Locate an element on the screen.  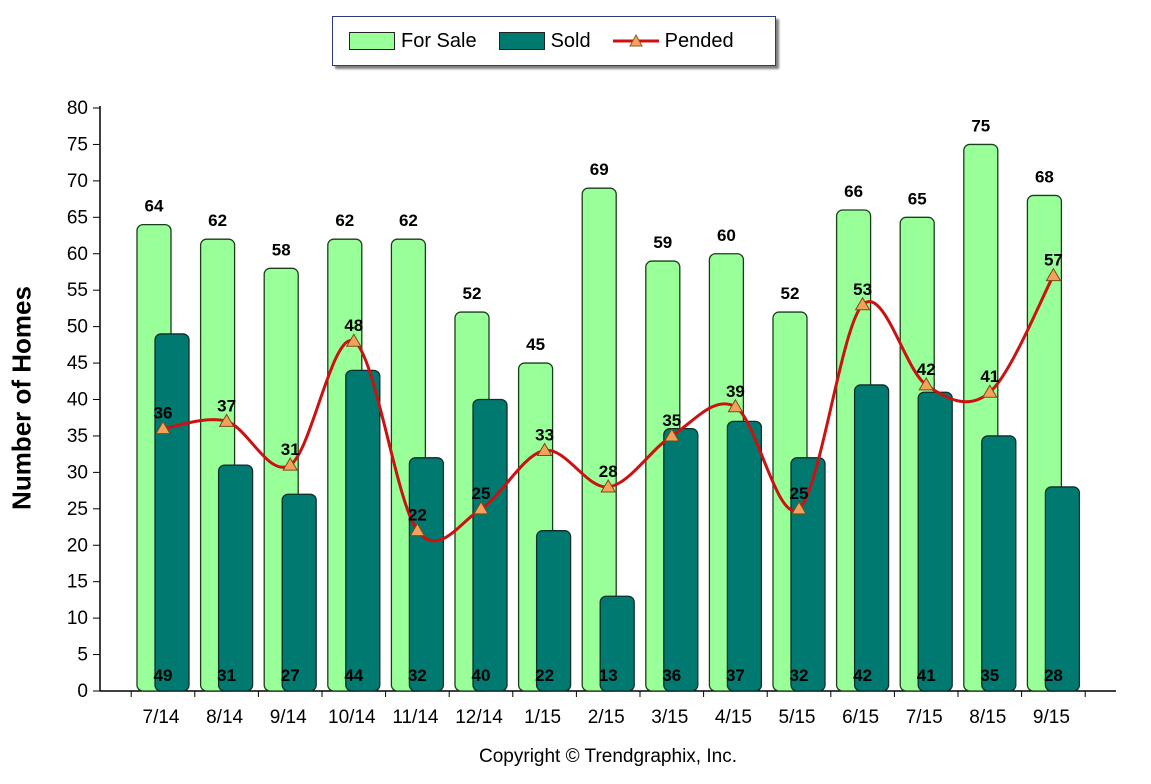
y-tick-label: 40 is located at coordinates (77, 400).